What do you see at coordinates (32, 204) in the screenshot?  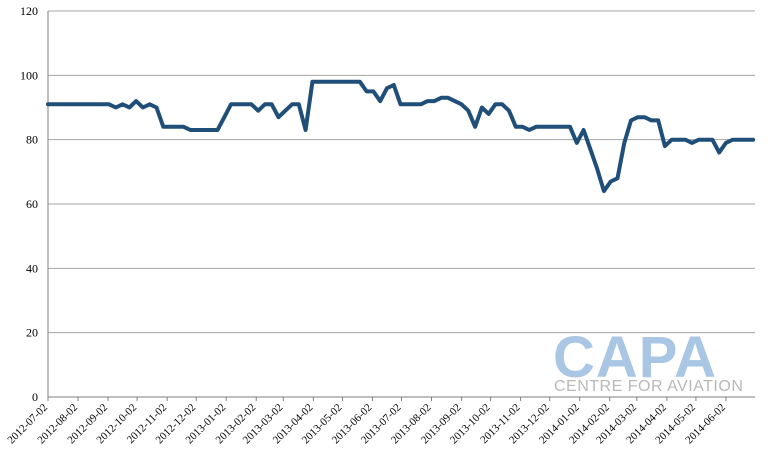 I see `y-tick-label: 60` at bounding box center [32, 204].